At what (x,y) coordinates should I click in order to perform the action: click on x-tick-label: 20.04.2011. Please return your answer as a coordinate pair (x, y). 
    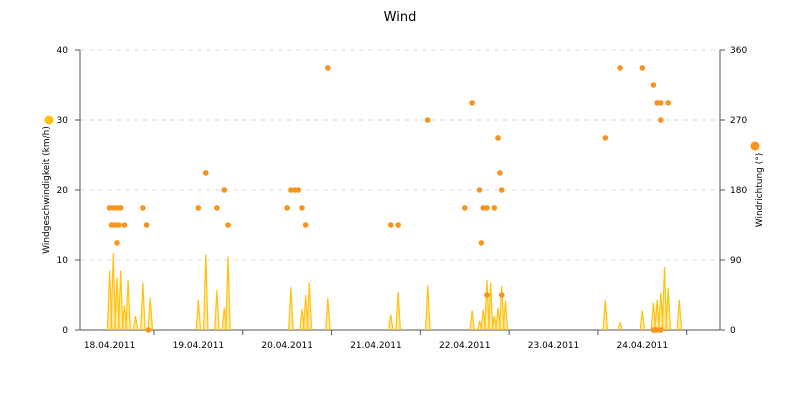
    Looking at the image, I should click on (287, 346).